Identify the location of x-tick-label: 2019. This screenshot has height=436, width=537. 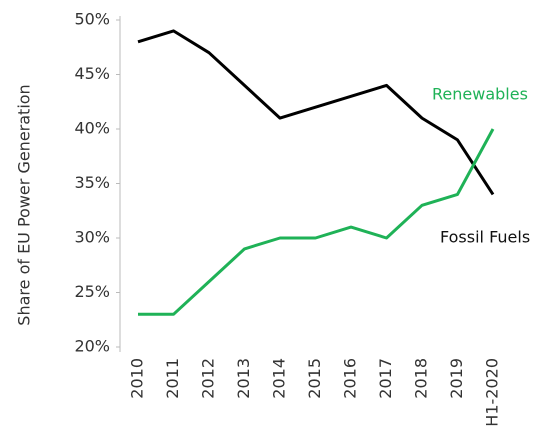
(456, 378).